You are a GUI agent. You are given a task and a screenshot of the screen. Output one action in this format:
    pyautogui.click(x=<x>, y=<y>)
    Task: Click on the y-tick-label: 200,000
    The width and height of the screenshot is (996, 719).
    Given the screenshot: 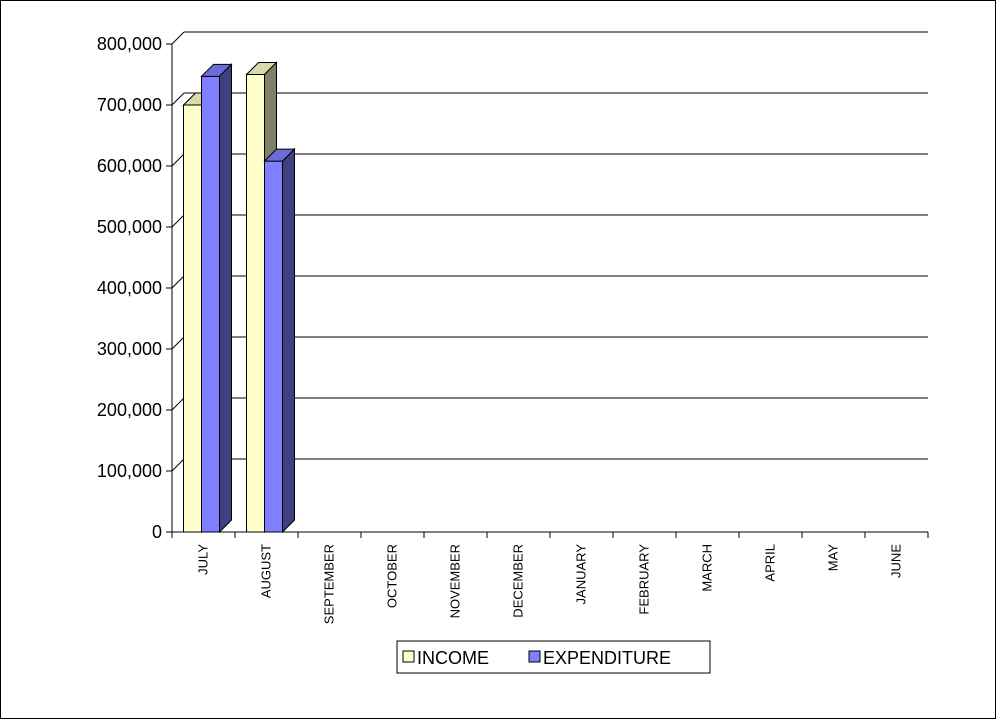 What is the action you would take?
    pyautogui.click(x=129, y=410)
    